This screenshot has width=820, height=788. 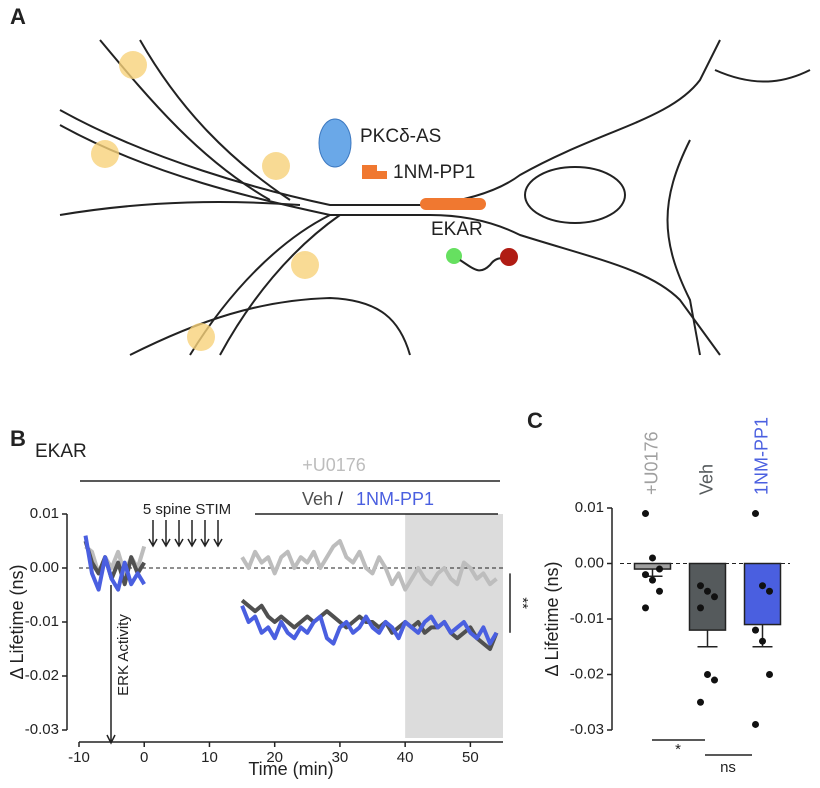 What do you see at coordinates (209, 757) in the screenshot?
I see `x-tick-label: 10` at bounding box center [209, 757].